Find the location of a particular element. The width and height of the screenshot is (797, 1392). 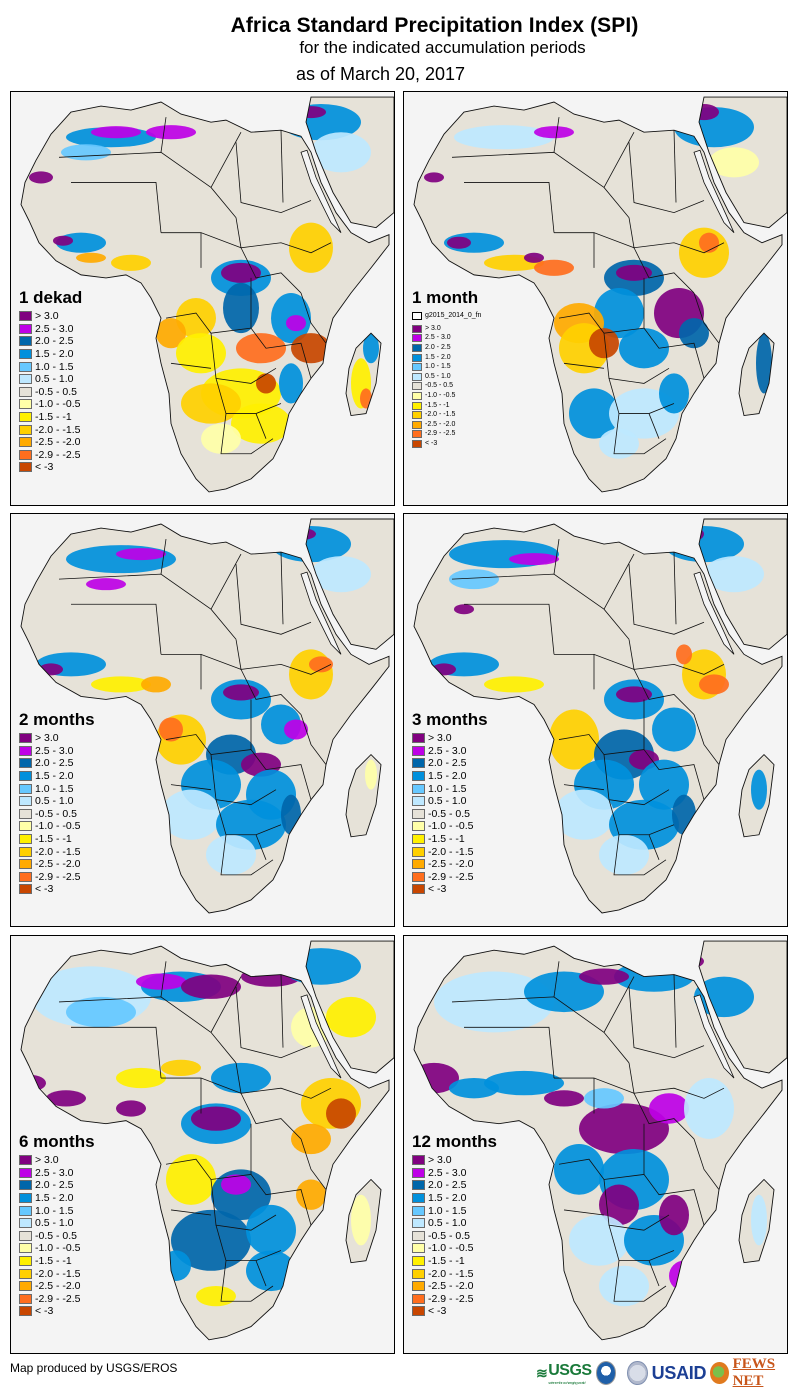

usgs-waves-icon: ≋ is located at coordinates (542, 1372).